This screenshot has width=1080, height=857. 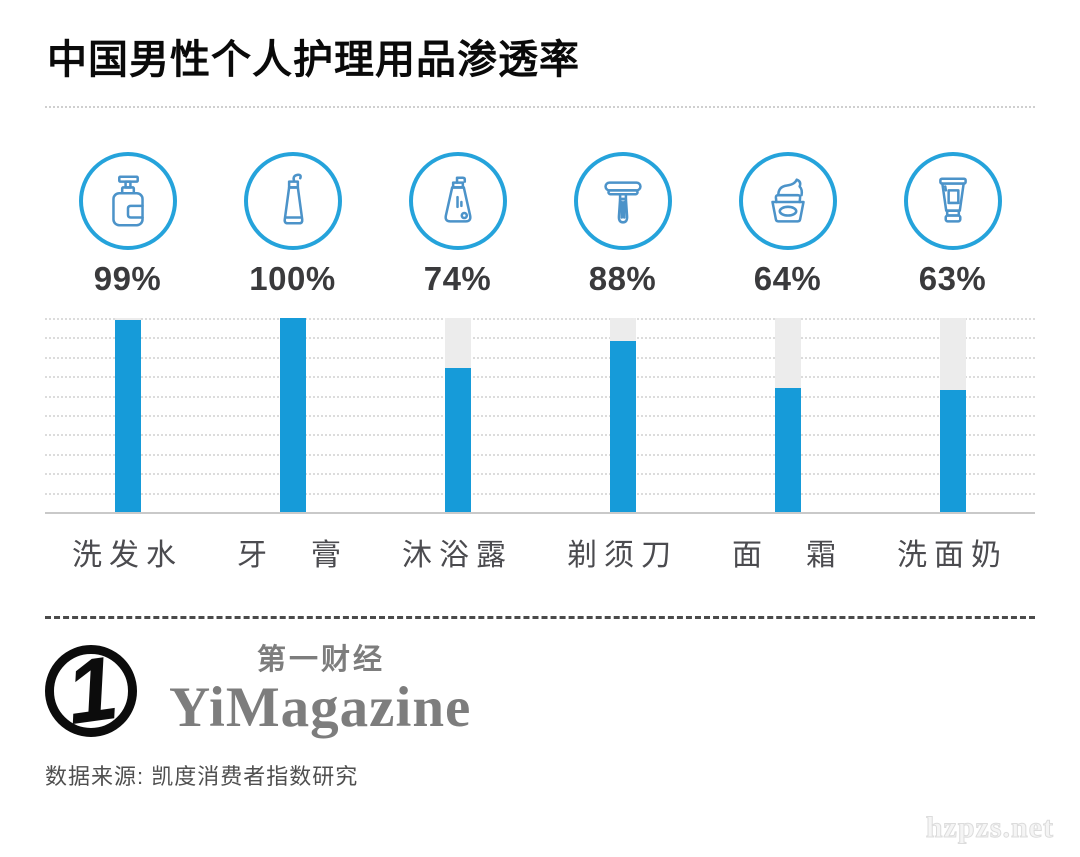 I want to click on column-shampoo: 99%, so click(x=127, y=225).